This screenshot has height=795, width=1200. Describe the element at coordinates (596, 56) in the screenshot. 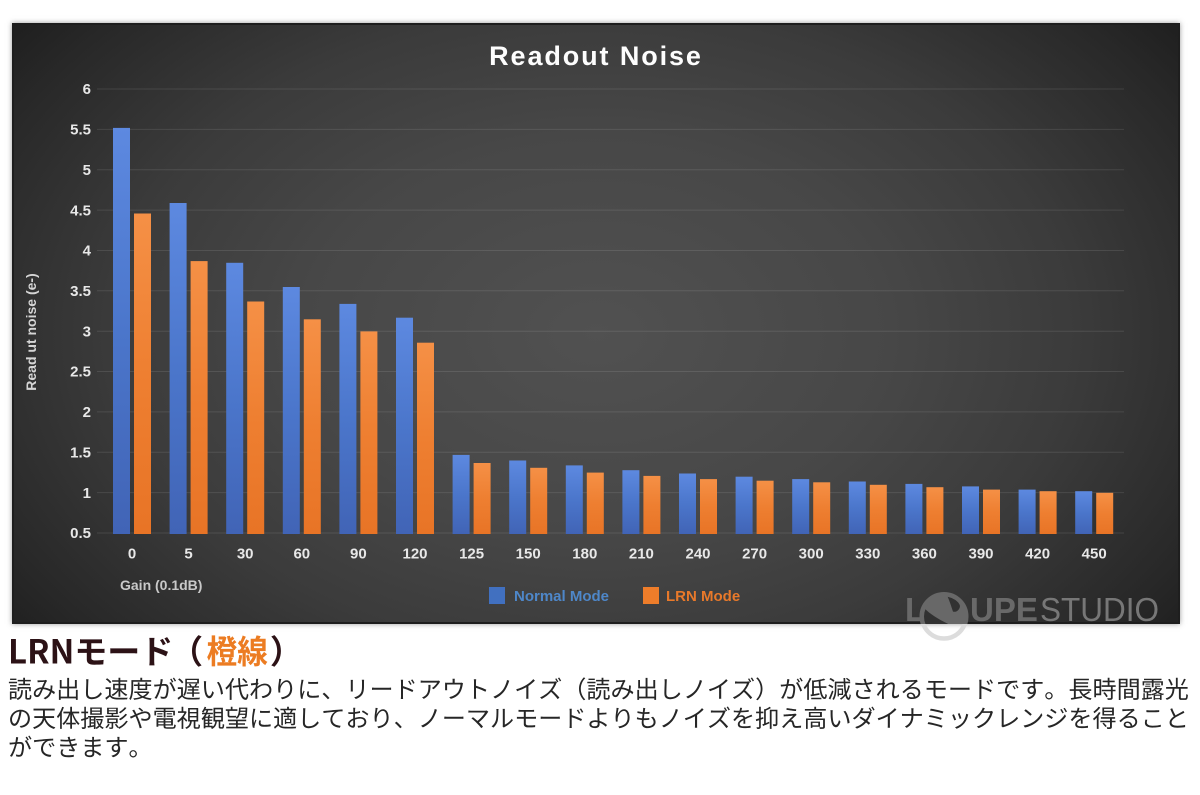

I see `svg-text: Readout Noise` at that location.